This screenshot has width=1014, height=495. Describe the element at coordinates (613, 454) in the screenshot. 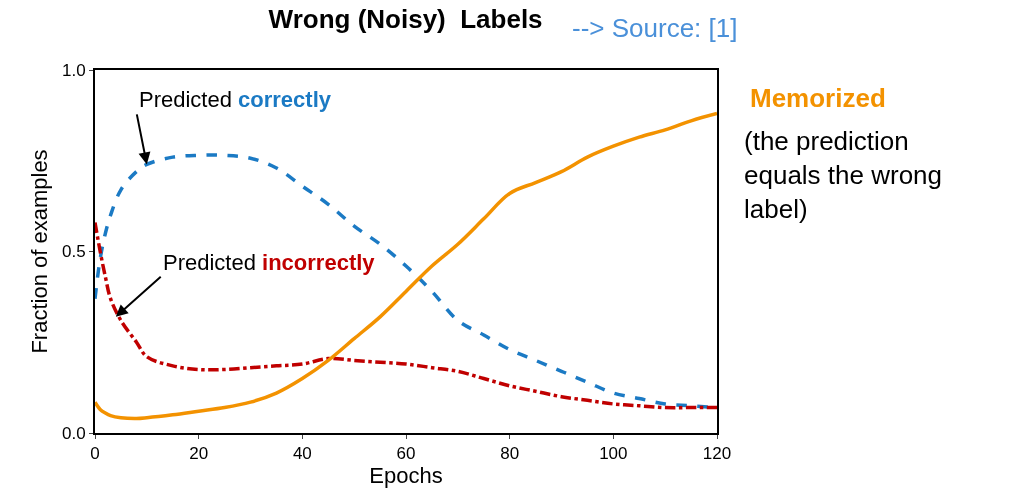

I see `x-tick-label: 100` at that location.